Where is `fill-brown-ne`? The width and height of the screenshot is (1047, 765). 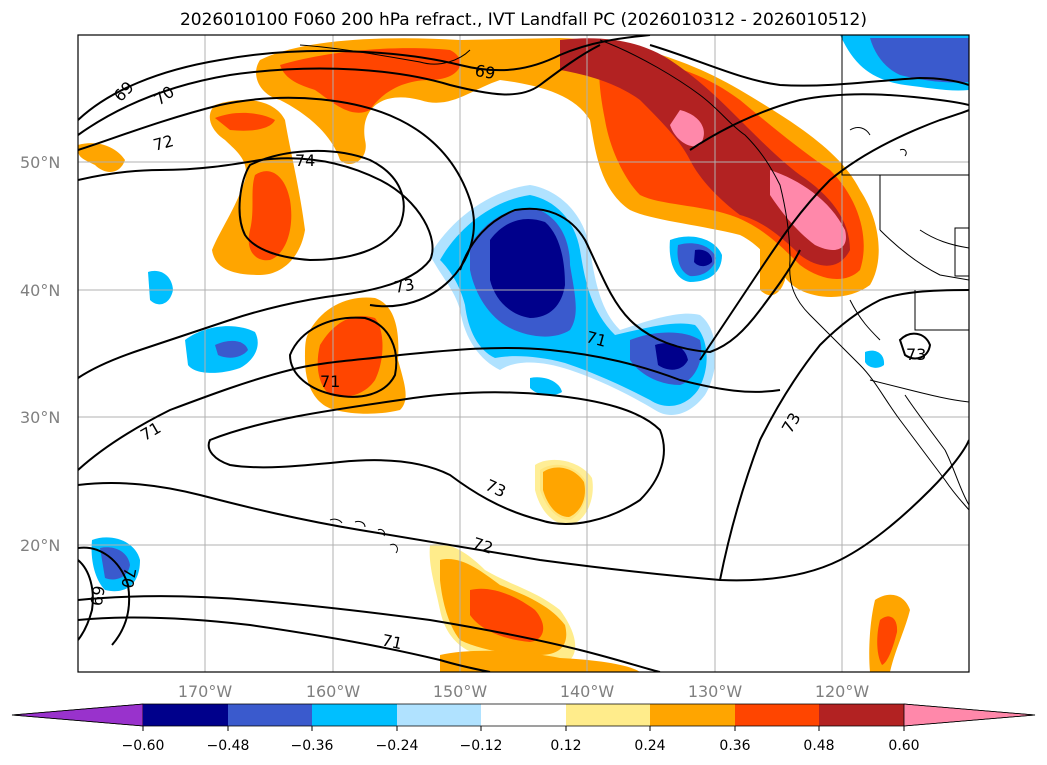 fill-brown-ne is located at coordinates (705, 152).